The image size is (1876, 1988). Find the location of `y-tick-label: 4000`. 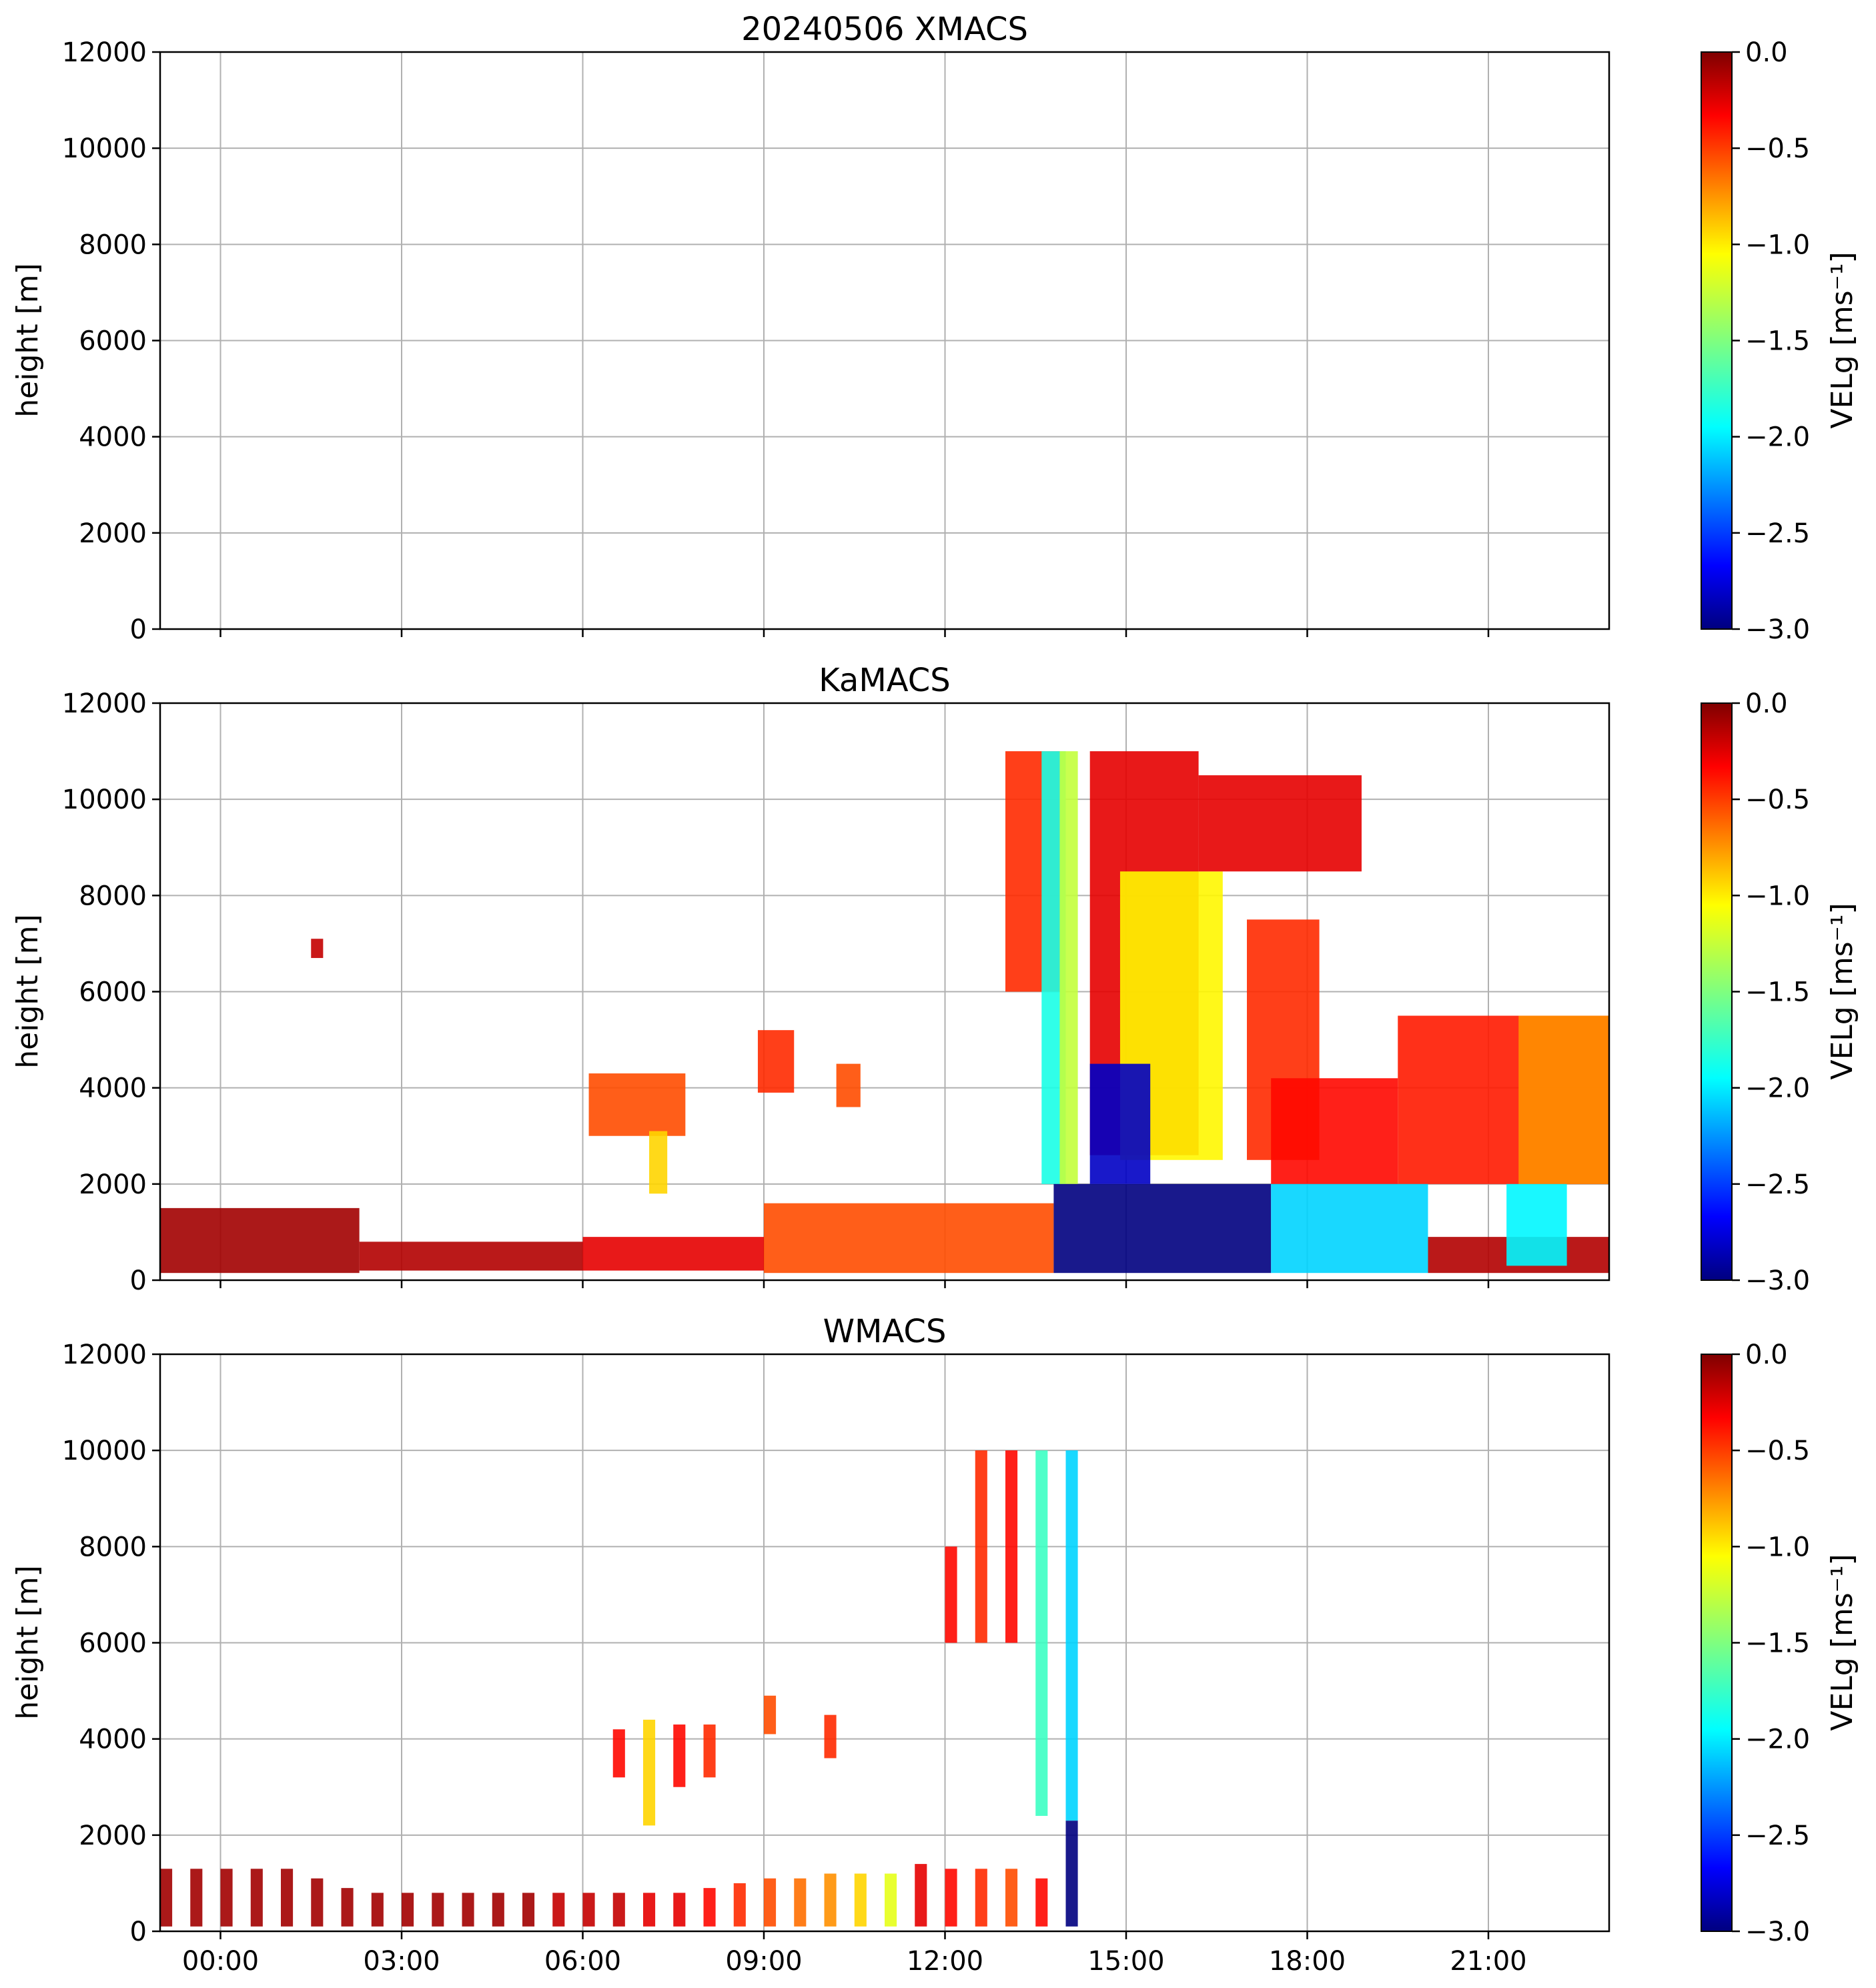

y-tick-label: 4000 is located at coordinates (113, 437).